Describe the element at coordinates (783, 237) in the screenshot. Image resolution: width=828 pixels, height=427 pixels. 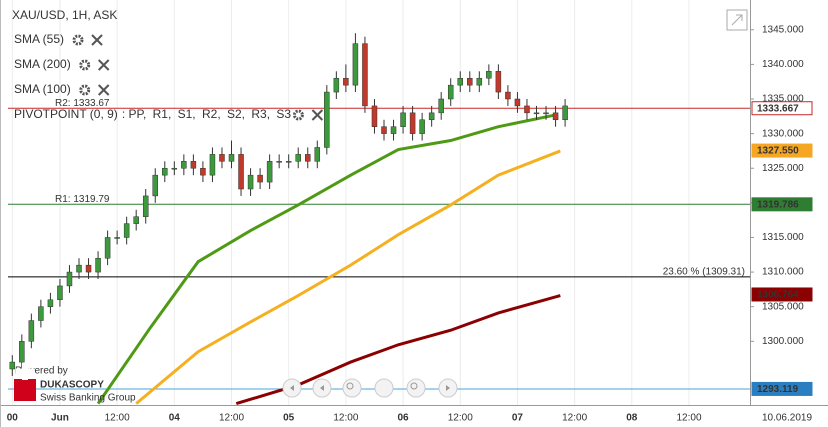
I see `y-tick-label: 1315.000` at that location.